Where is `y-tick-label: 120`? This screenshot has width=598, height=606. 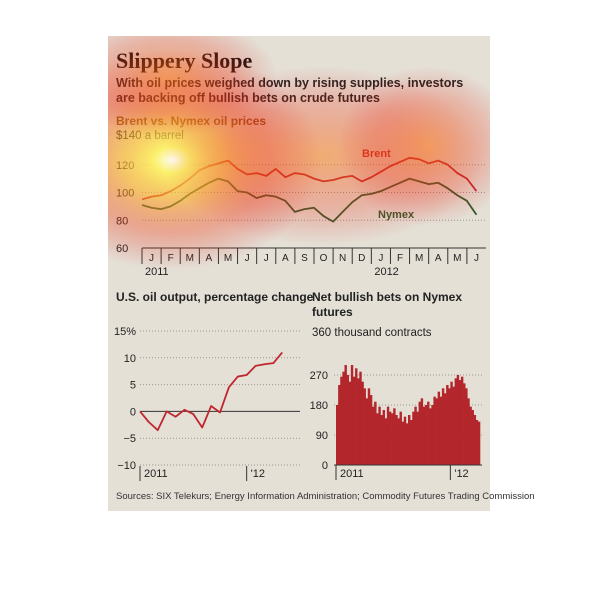 y-tick-label: 120 is located at coordinates (125, 166).